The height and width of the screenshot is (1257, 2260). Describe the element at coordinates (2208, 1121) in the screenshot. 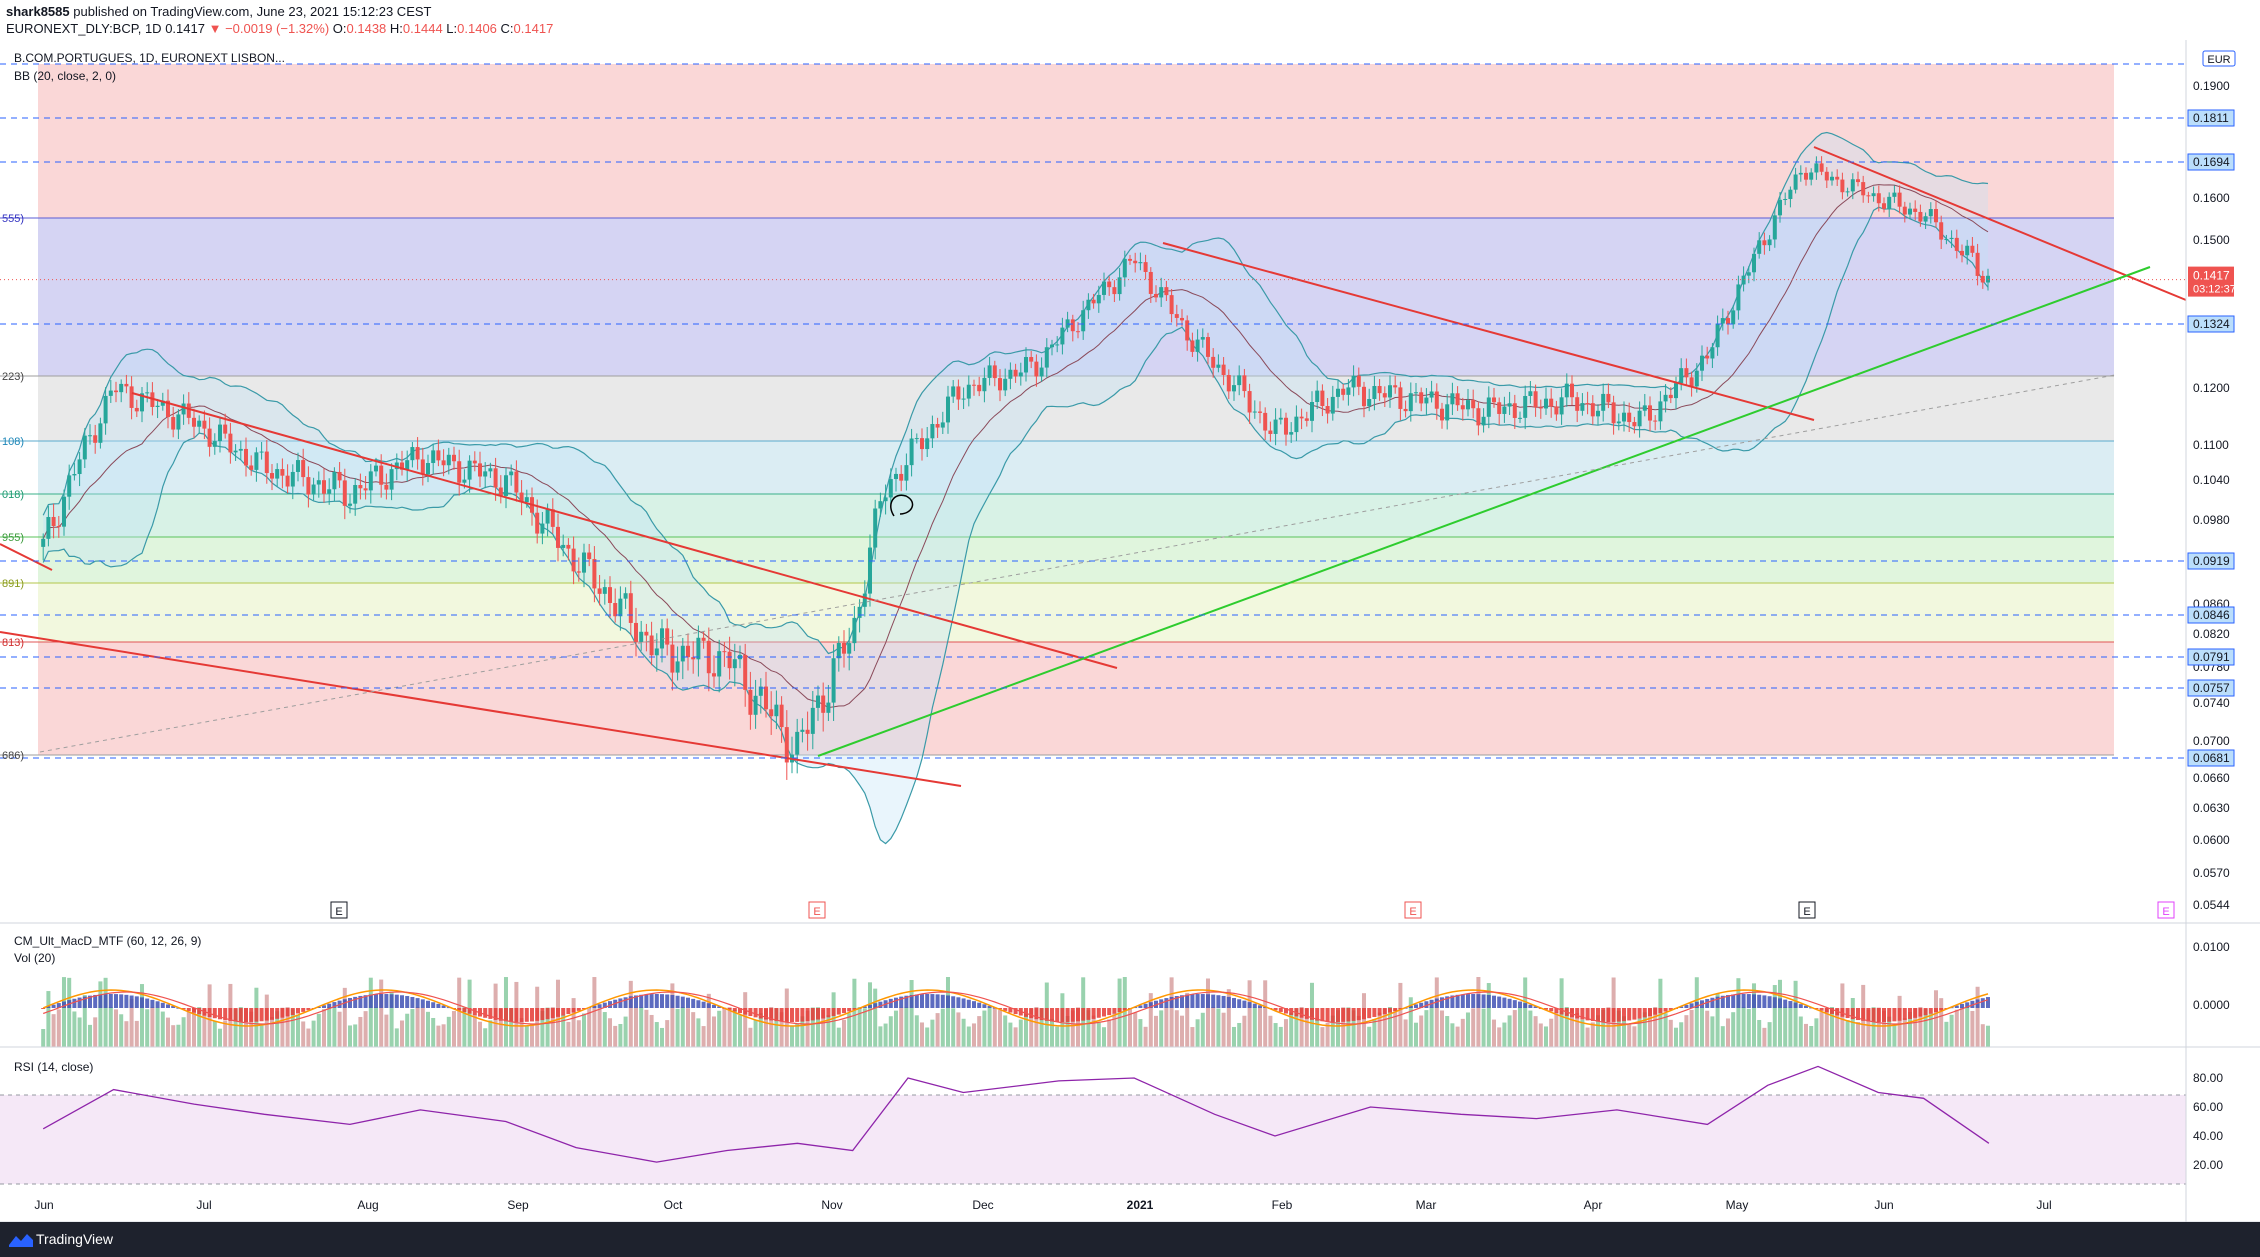

I see `y-ticks-rsi: 80.00 60.00 40.00 20.00` at that location.